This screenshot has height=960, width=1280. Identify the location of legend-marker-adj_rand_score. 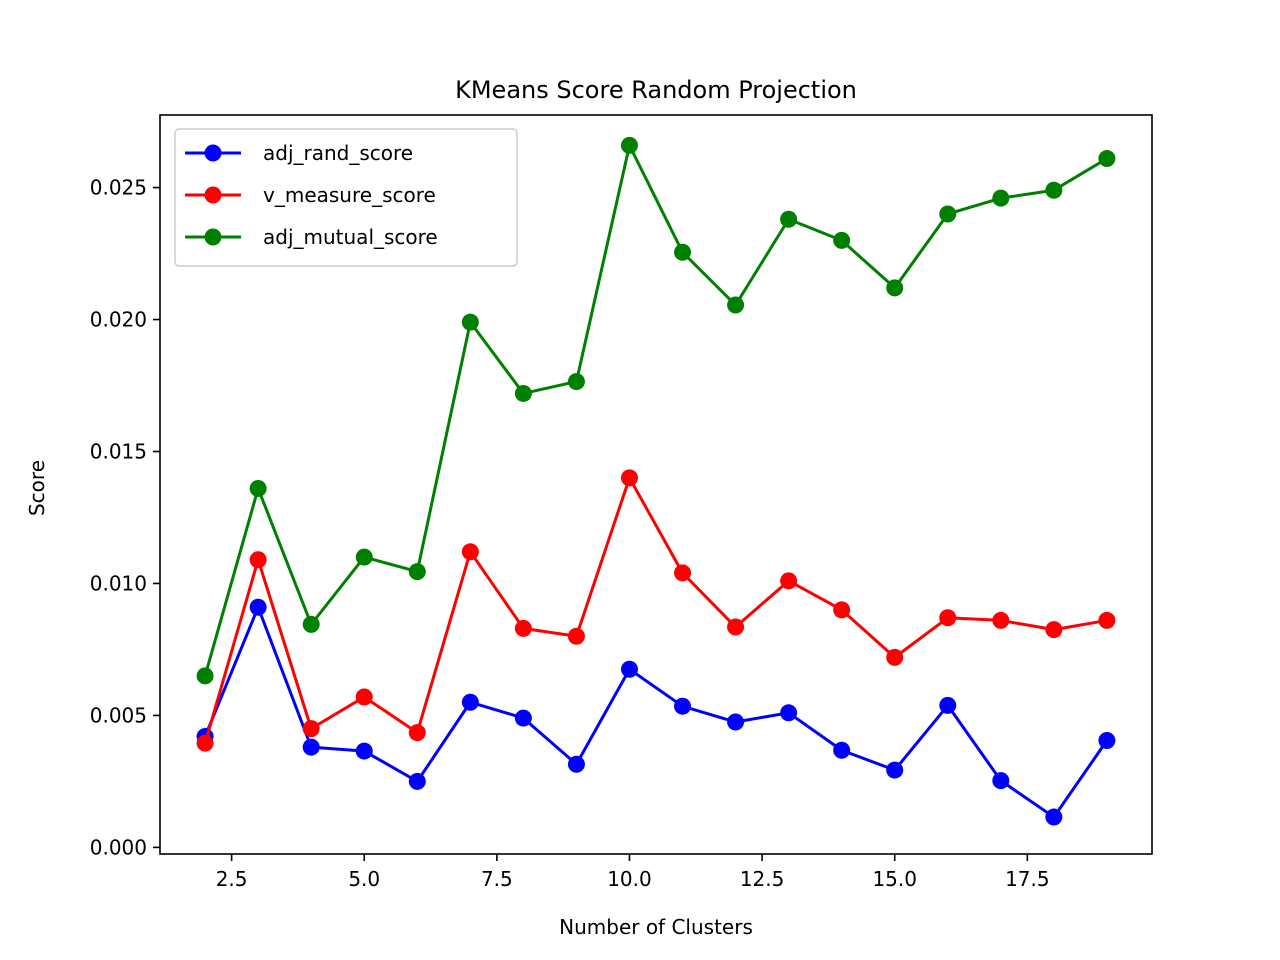
(213, 153).